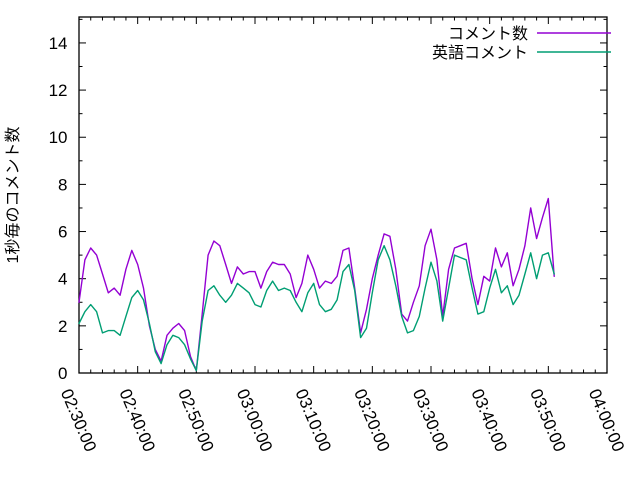  Describe the element at coordinates (58, 90) in the screenshot. I see `y-tick-label: 12` at that location.